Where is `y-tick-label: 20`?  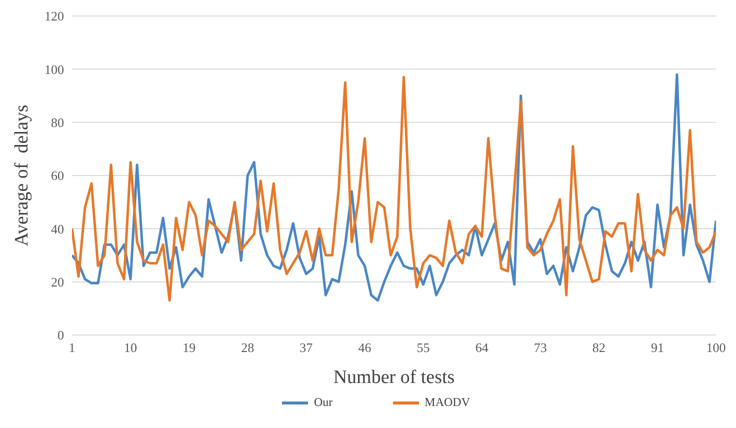 y-tick-label: 20 is located at coordinates (57, 282).